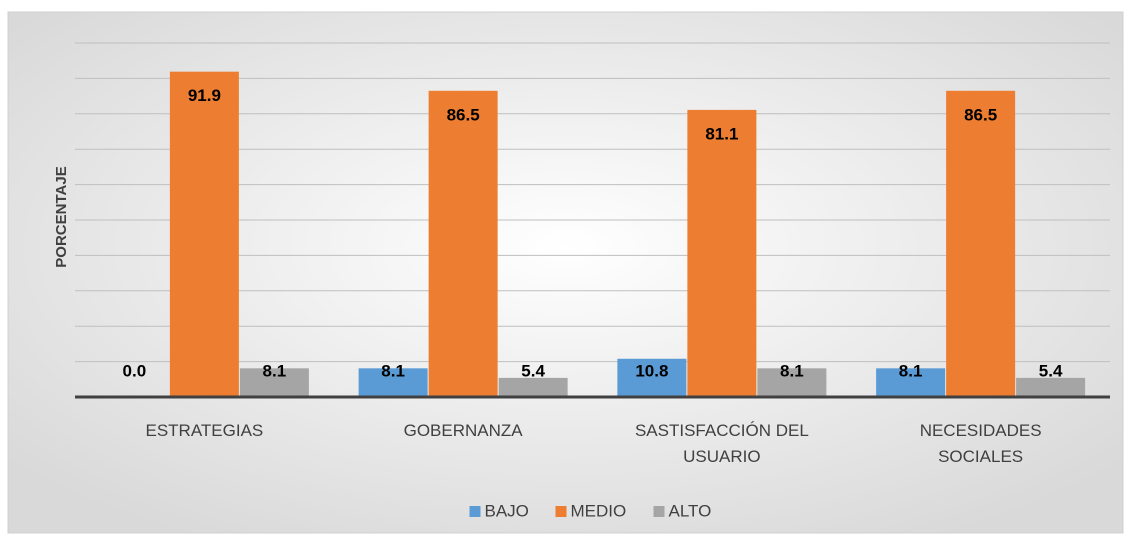  What do you see at coordinates (61, 216) in the screenshot?
I see `y-axis-title: PORCENTAJE` at bounding box center [61, 216].